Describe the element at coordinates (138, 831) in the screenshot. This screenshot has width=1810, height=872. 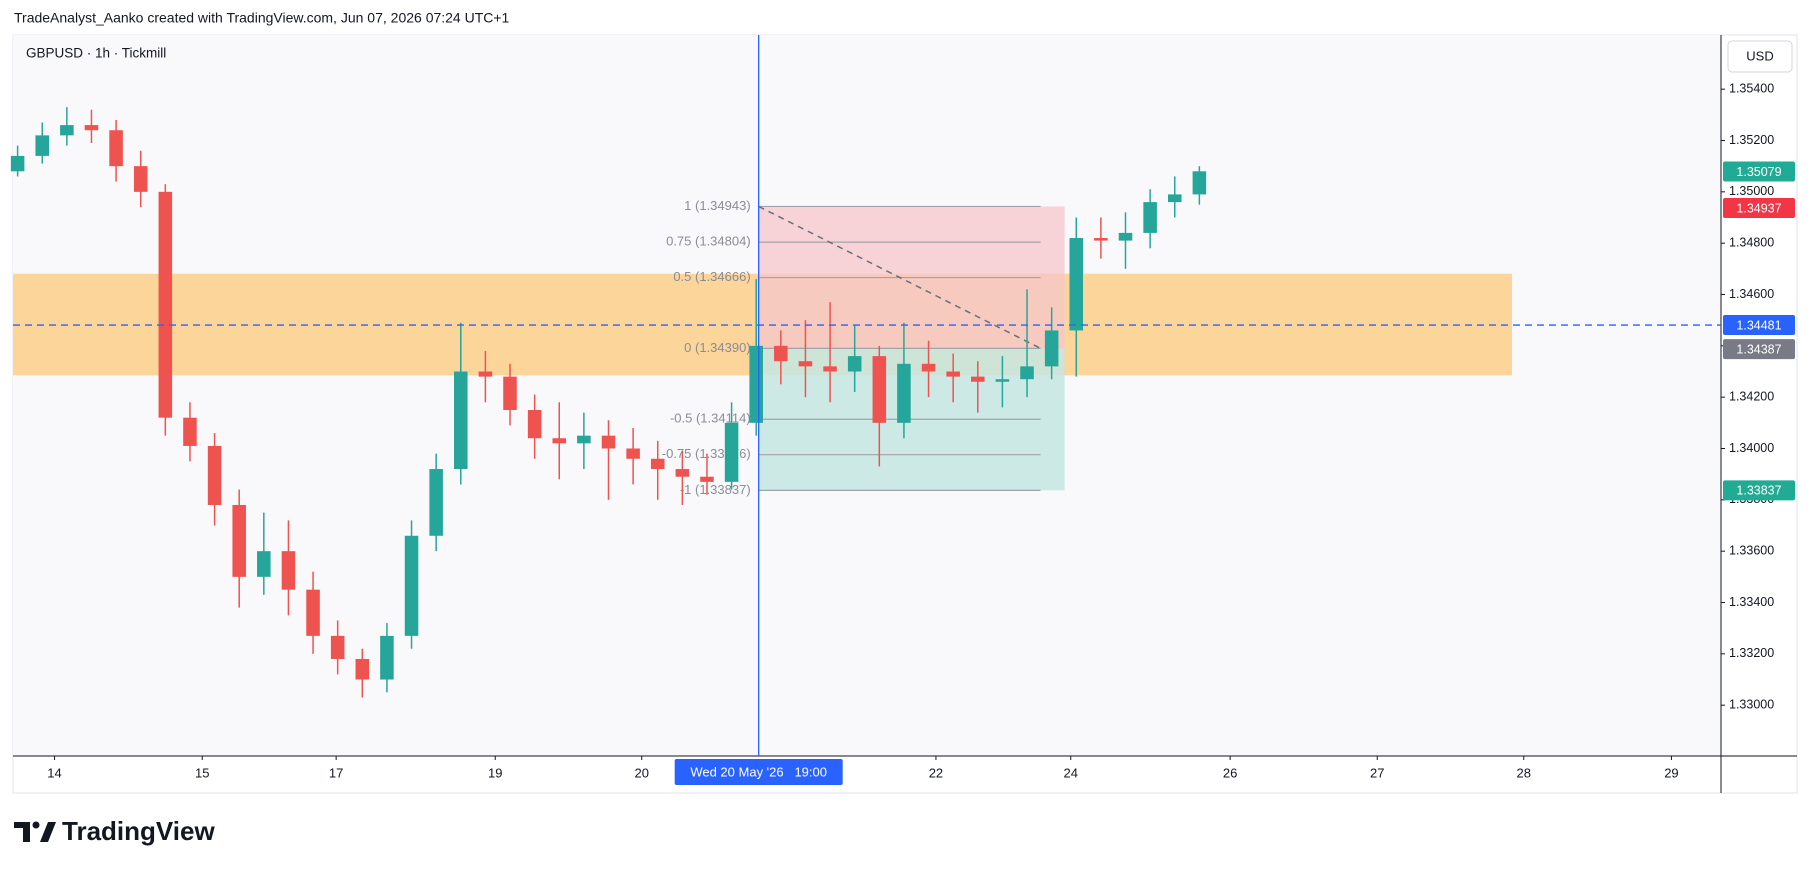
I see `logo-text: TradingView` at that location.